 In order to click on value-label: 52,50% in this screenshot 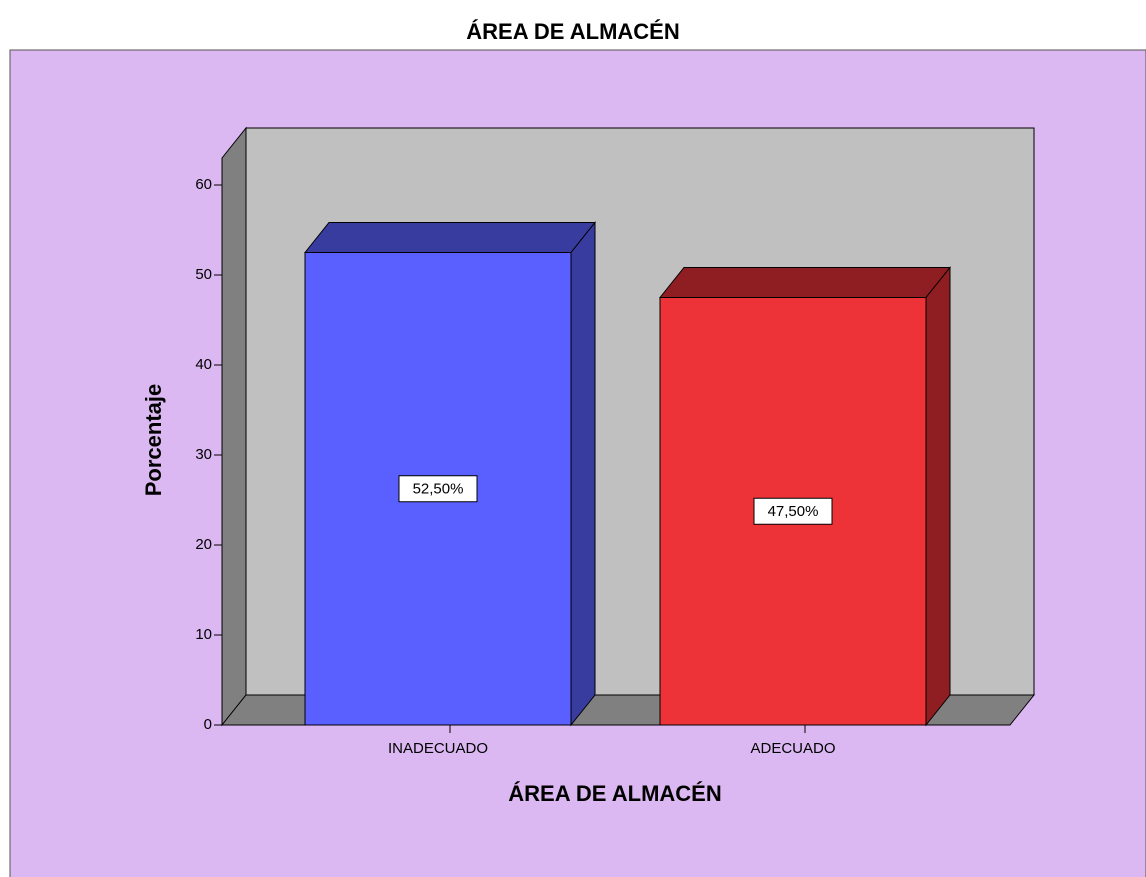, I will do `click(438, 489)`.